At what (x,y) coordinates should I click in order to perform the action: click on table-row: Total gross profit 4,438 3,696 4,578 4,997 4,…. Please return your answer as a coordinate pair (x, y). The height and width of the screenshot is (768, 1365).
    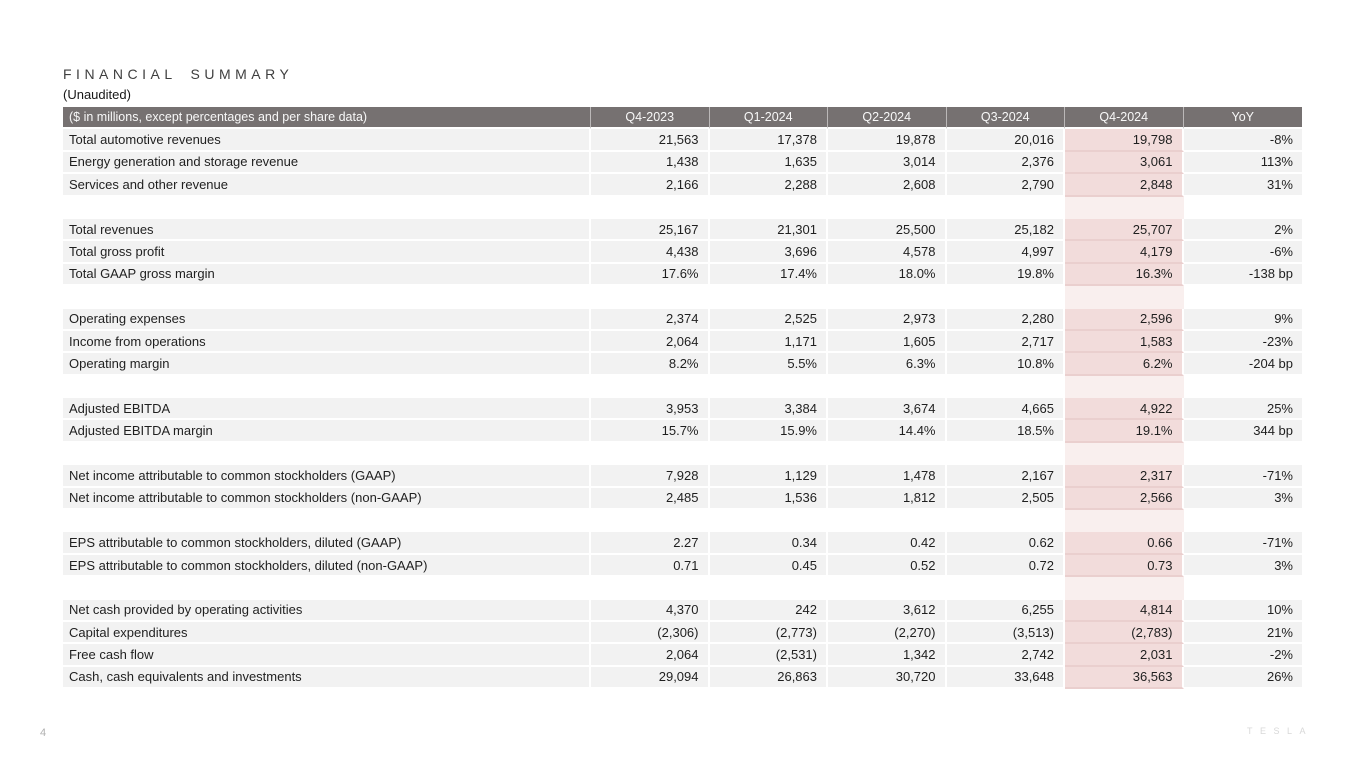
    Looking at the image, I should click on (682, 252).